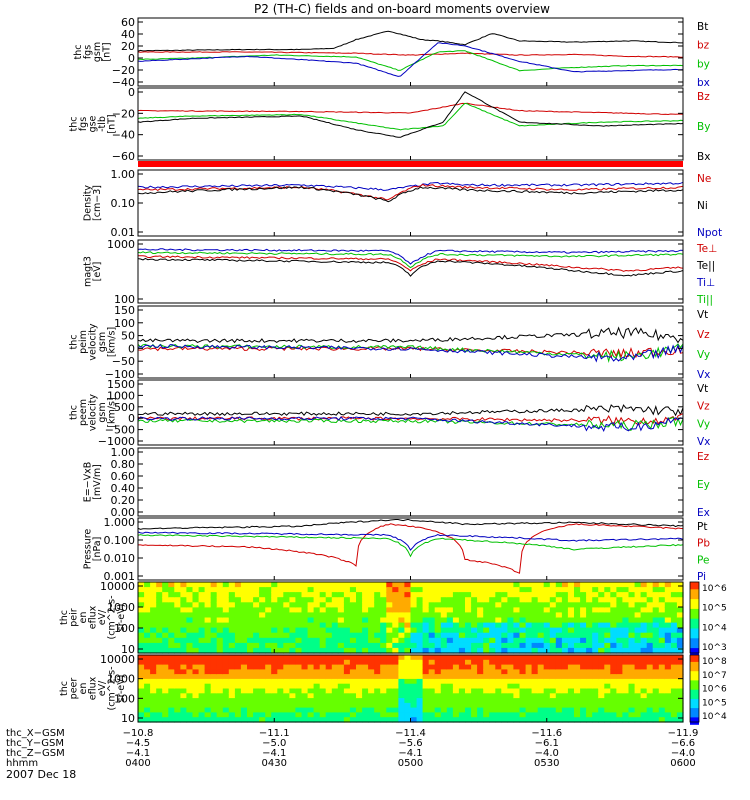 This screenshot has height=800, width=750. Describe the element at coordinates (411, 548) in the screenshot. I see `series-line-Pb` at that location.